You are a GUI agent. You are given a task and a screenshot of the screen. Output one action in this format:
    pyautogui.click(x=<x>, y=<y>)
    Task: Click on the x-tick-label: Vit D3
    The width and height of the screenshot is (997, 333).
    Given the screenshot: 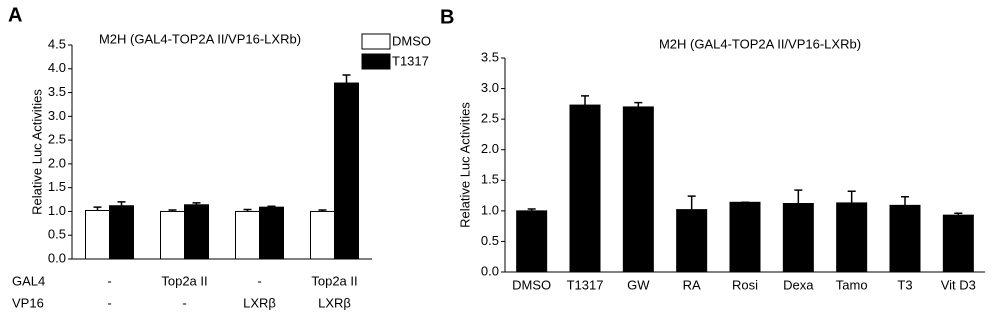 What is the action you would take?
    pyautogui.click(x=958, y=284)
    